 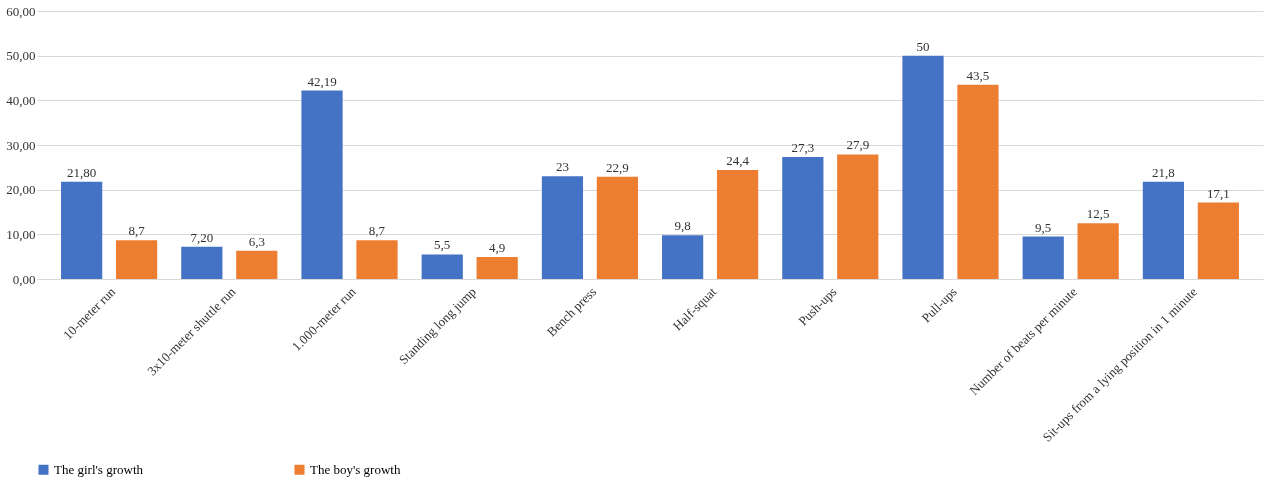 I want to click on data-label: 17,1, so click(x=1218, y=193).